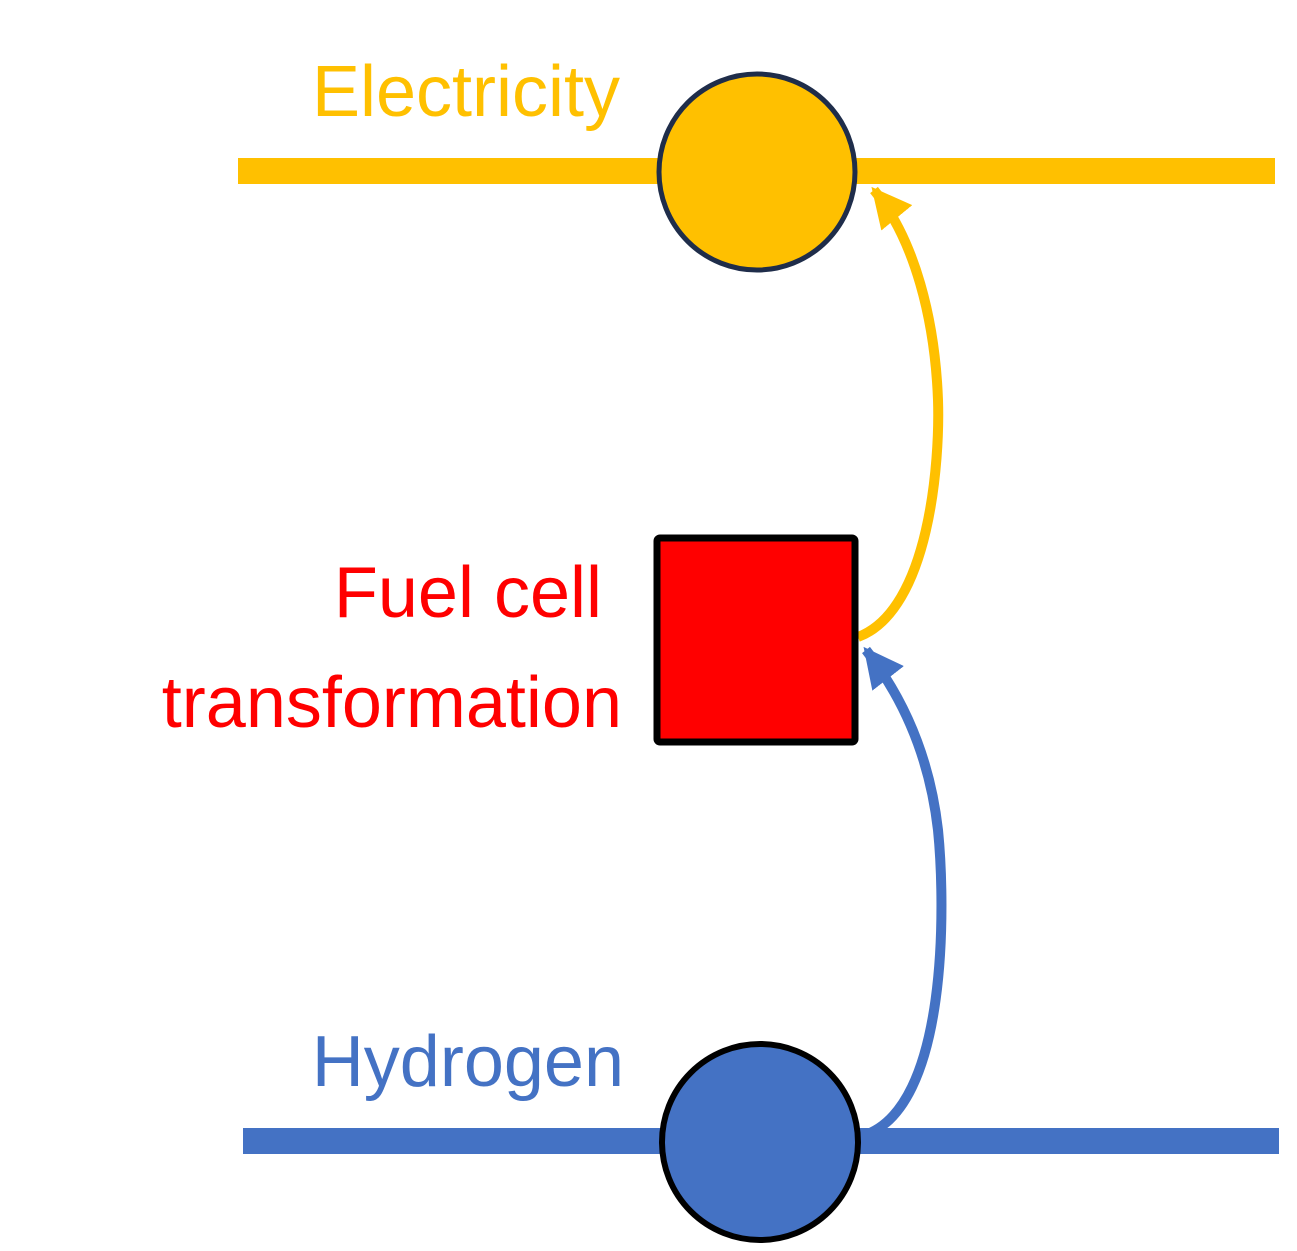 The width and height of the screenshot is (1297, 1251). I want to click on hydrogen-node, so click(760, 1142).